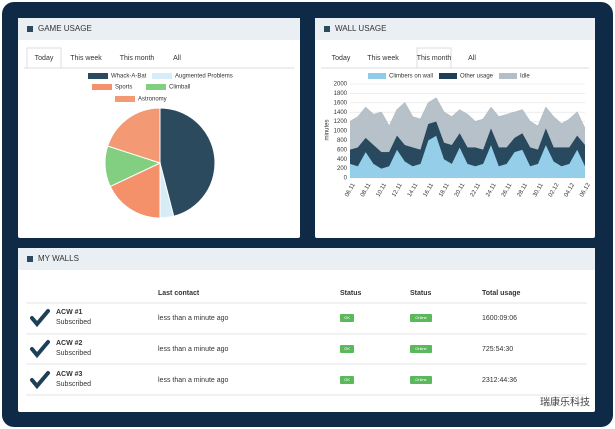 The height and width of the screenshot is (429, 615). I want to click on y-tick-label: 1600, so click(341, 103).